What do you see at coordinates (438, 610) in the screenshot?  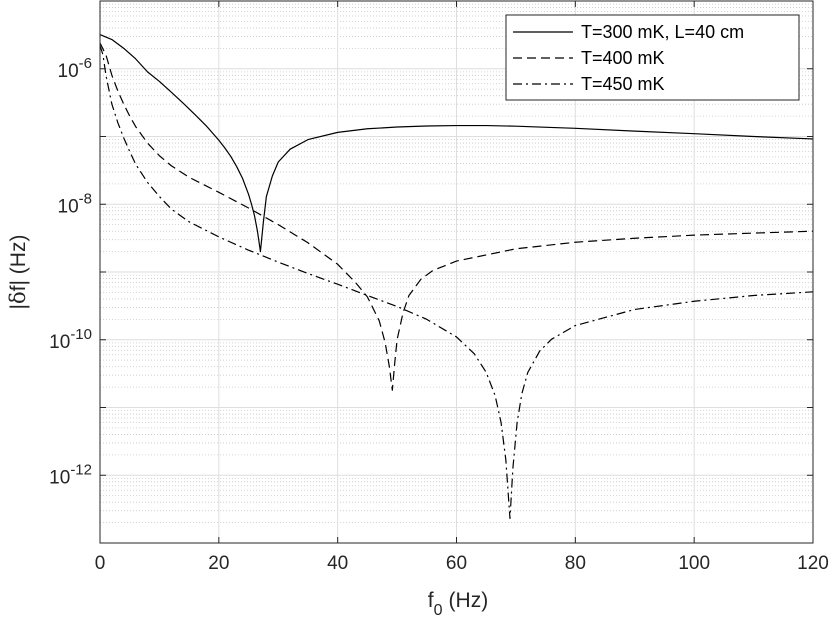 I see `x-axis-title-sub: 0` at bounding box center [438, 610].